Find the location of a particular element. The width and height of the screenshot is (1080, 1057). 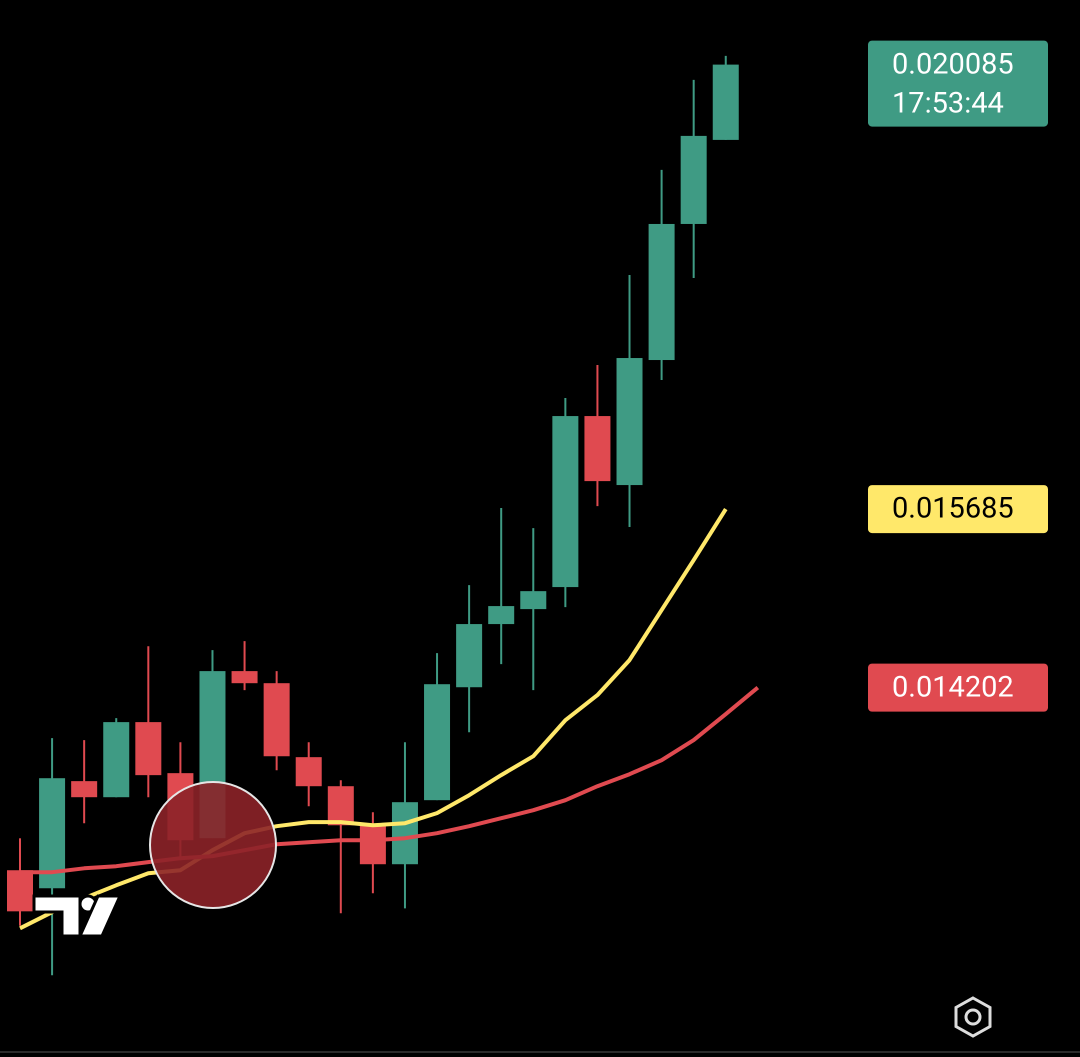

ma-line is located at coordinates (390, 780).